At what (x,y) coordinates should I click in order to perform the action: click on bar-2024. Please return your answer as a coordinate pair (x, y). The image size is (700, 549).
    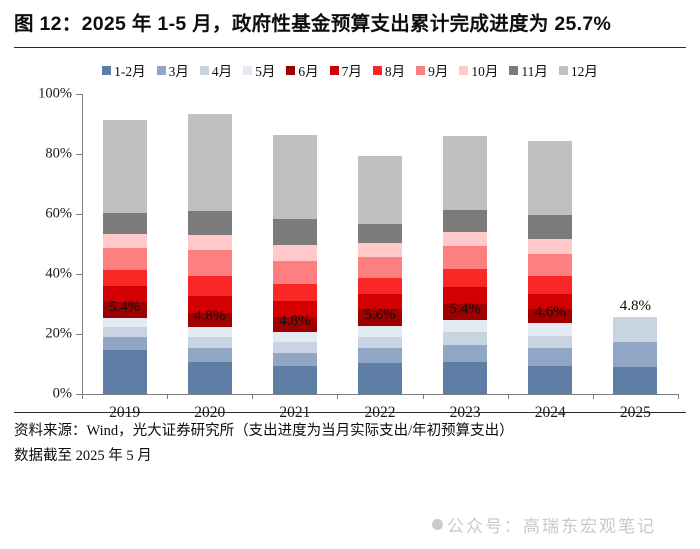
    Looking at the image, I should click on (550, 267).